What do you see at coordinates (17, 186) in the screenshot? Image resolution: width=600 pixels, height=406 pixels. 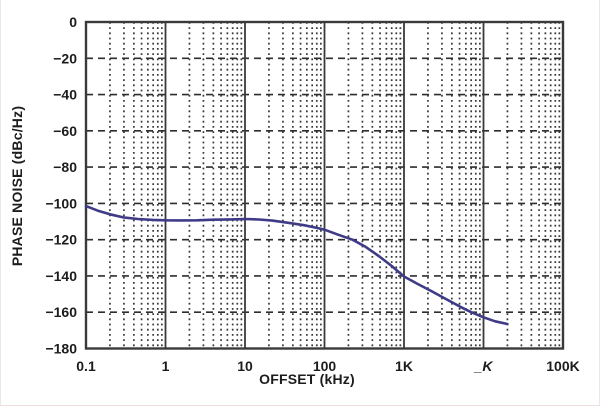 I see `y-axis-title: PHASE NOISE (dBc/Hz)` at bounding box center [17, 186].